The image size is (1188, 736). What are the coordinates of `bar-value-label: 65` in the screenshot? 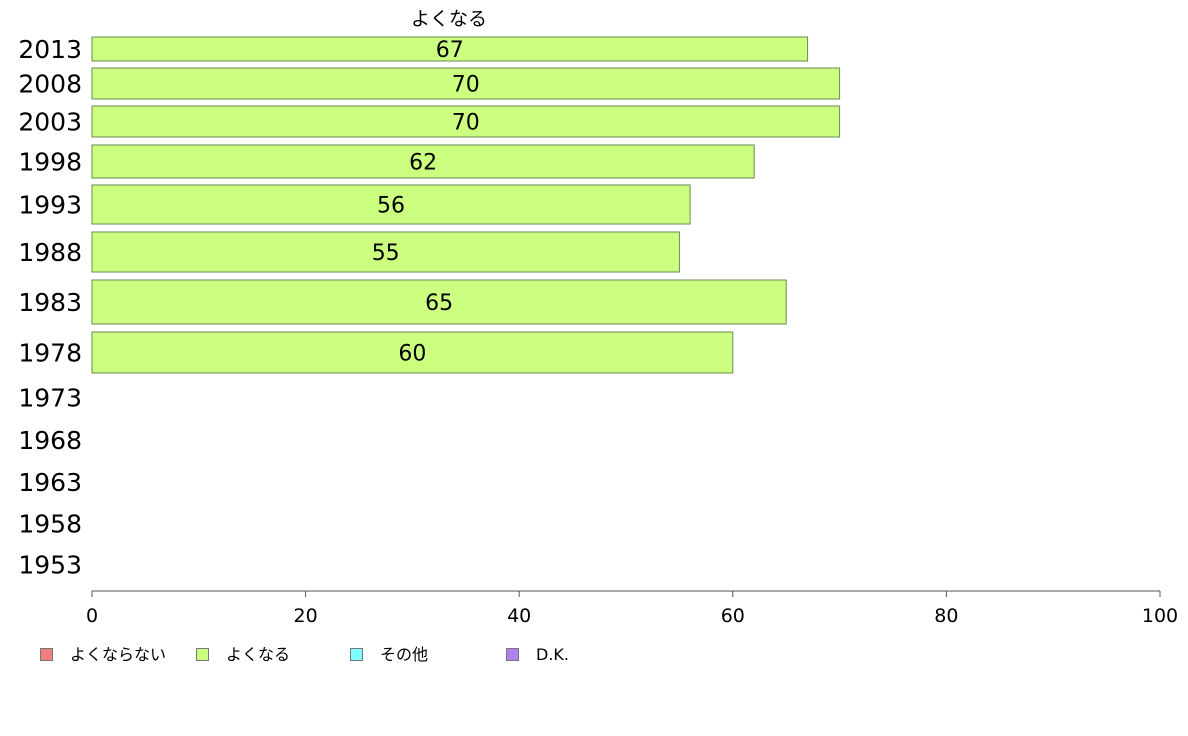 It's located at (439, 303).